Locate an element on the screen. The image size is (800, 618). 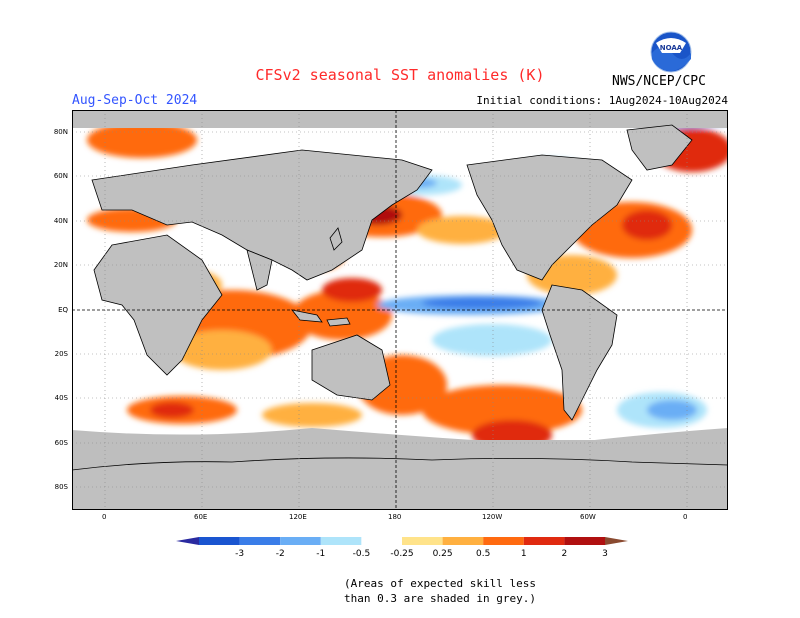
legend-arrow-right is located at coordinates (616, 541).